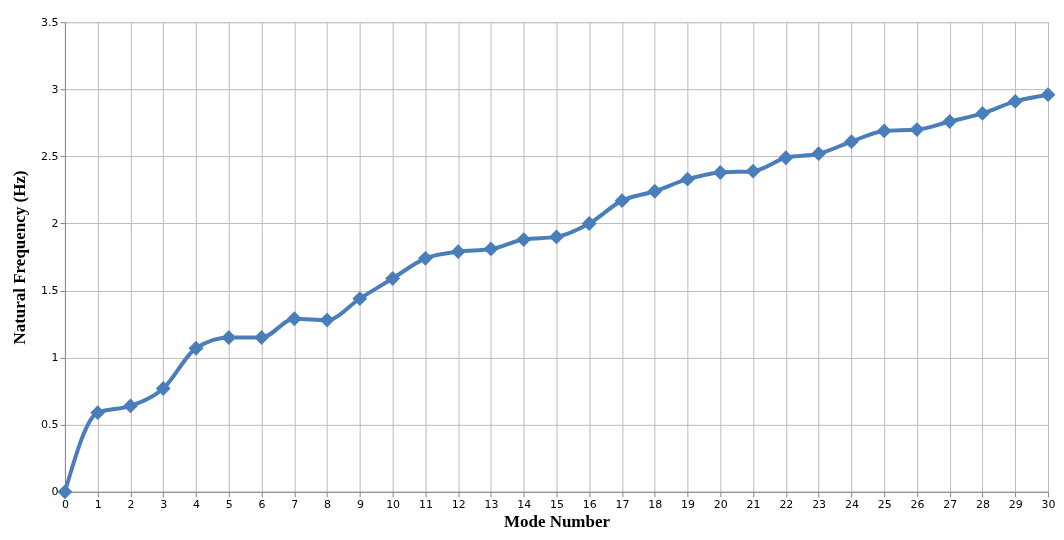 Image resolution: width=1064 pixels, height=540 pixels. I want to click on x-tick-label: 24, so click(851, 505).